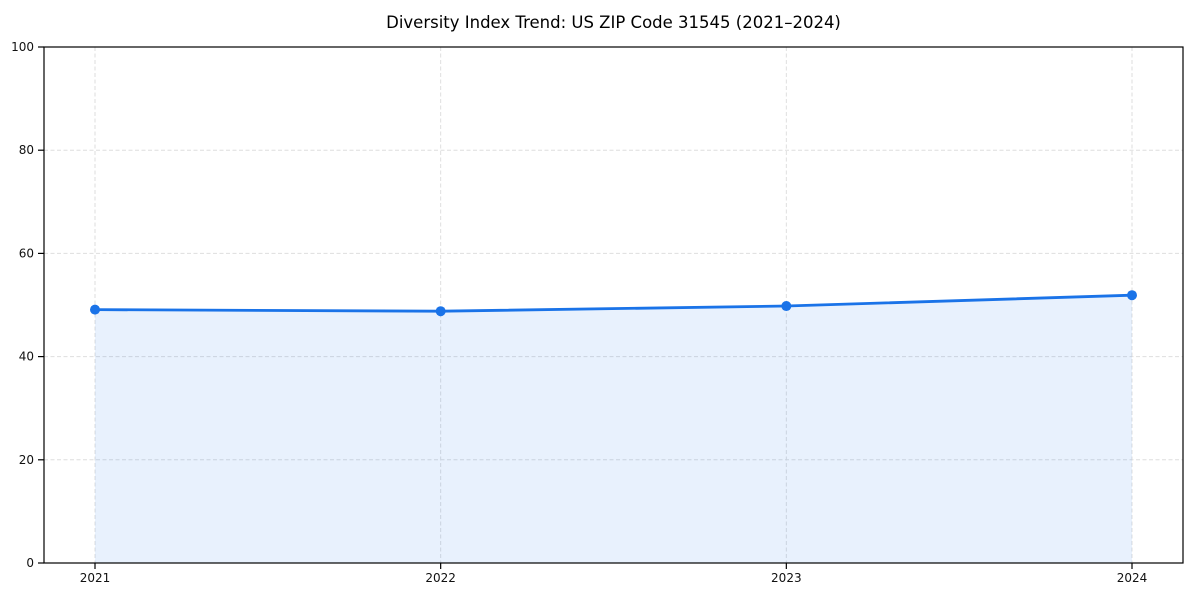 This screenshot has width=1200, height=600. Describe the element at coordinates (1132, 578) in the screenshot. I see `x-tick-label: 2024` at that location.